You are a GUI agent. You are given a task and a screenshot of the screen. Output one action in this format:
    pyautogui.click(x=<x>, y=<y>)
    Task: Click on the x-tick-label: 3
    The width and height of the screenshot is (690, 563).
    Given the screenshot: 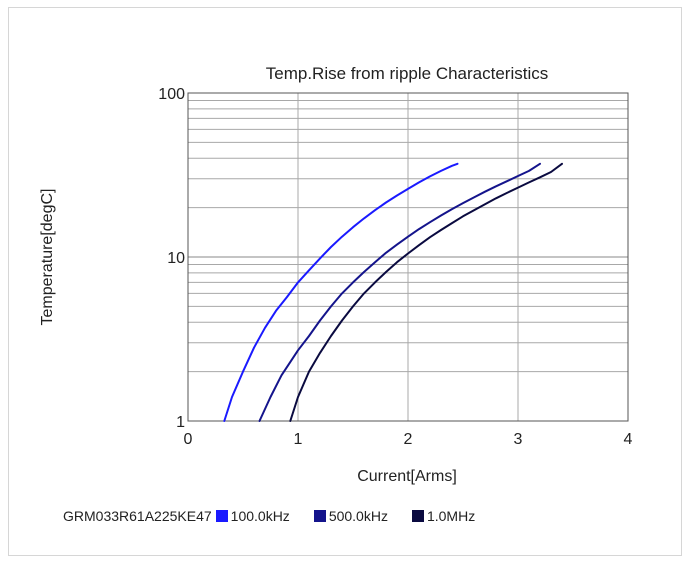 What is the action you would take?
    pyautogui.click(x=518, y=439)
    